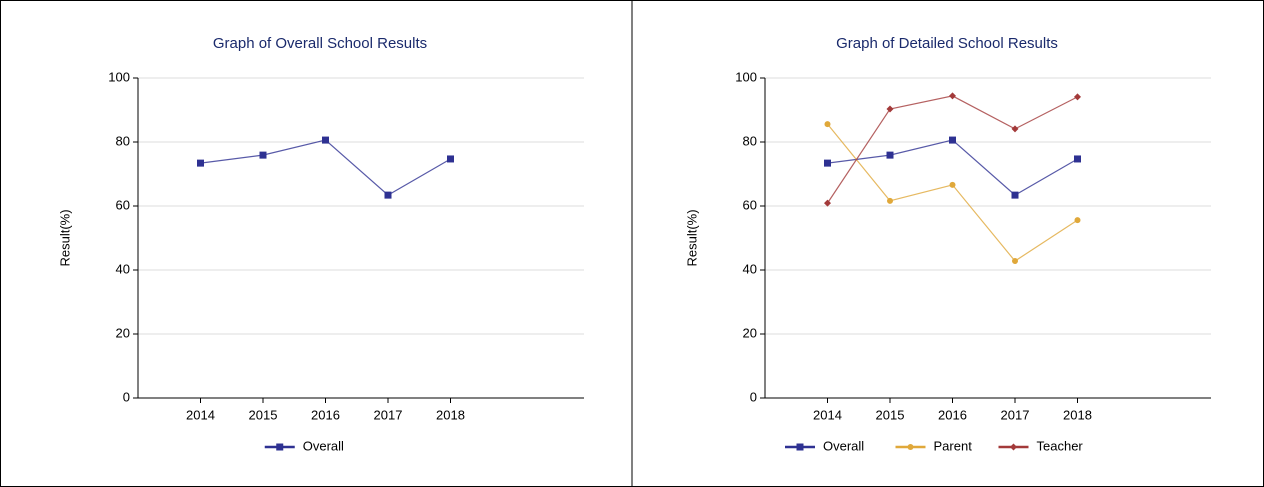 Image resolution: width=1264 pixels, height=487 pixels. Describe the element at coordinates (1060, 445) in the screenshot. I see `legend-label: Teacher` at that location.